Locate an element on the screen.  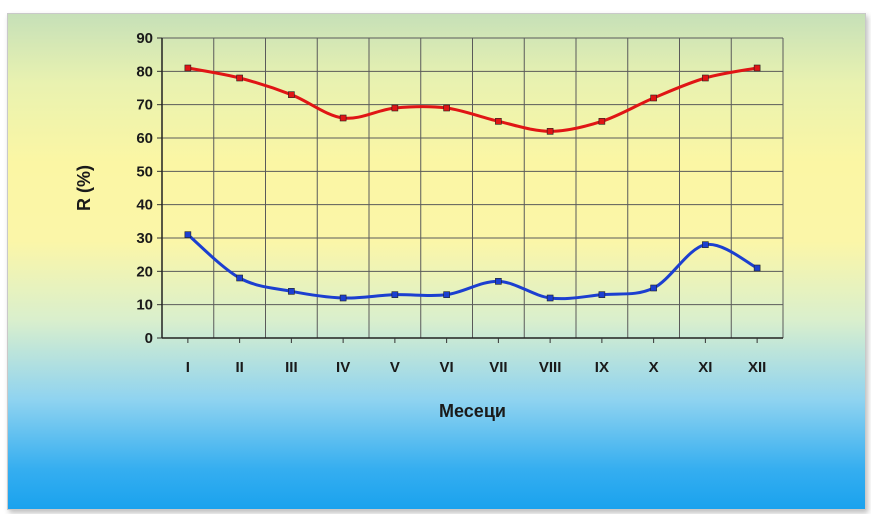
x-tick-label: II is located at coordinates (239, 367).